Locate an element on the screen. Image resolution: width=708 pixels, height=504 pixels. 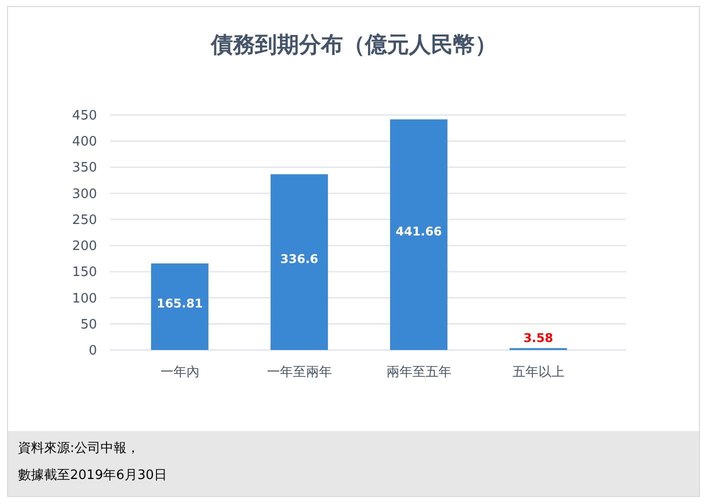
text: 數據截至2019年6月30日 is located at coordinates (92, 475).